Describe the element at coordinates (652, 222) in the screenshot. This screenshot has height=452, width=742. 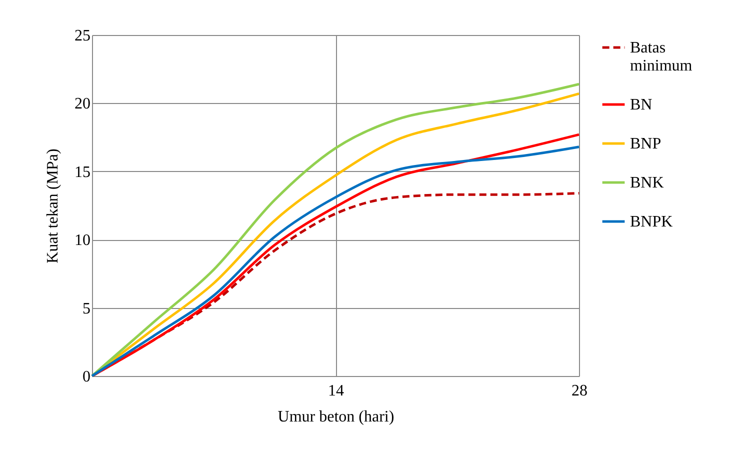
I see `legend-label: BNPK` at that location.